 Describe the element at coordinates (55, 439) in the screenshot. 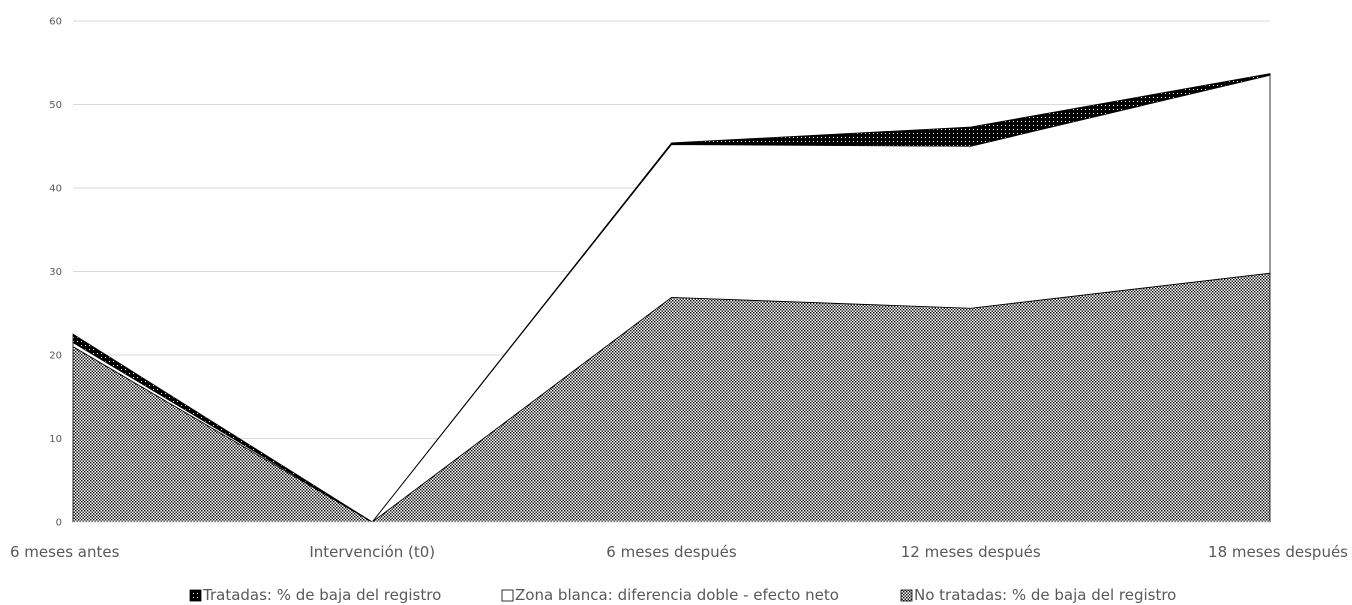

I see `y-tick-label: 10` at that location.